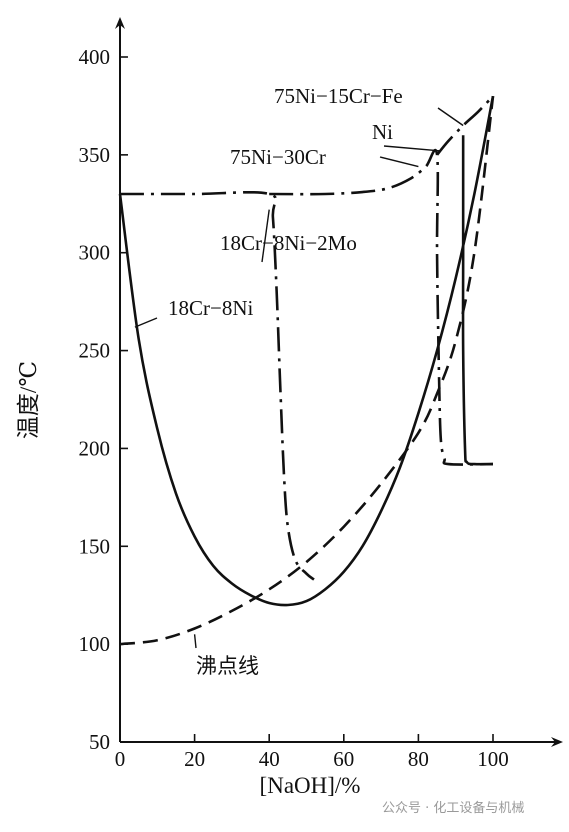  What do you see at coordinates (269, 759) in the screenshot?
I see `x-tick-label: 40` at bounding box center [269, 759].